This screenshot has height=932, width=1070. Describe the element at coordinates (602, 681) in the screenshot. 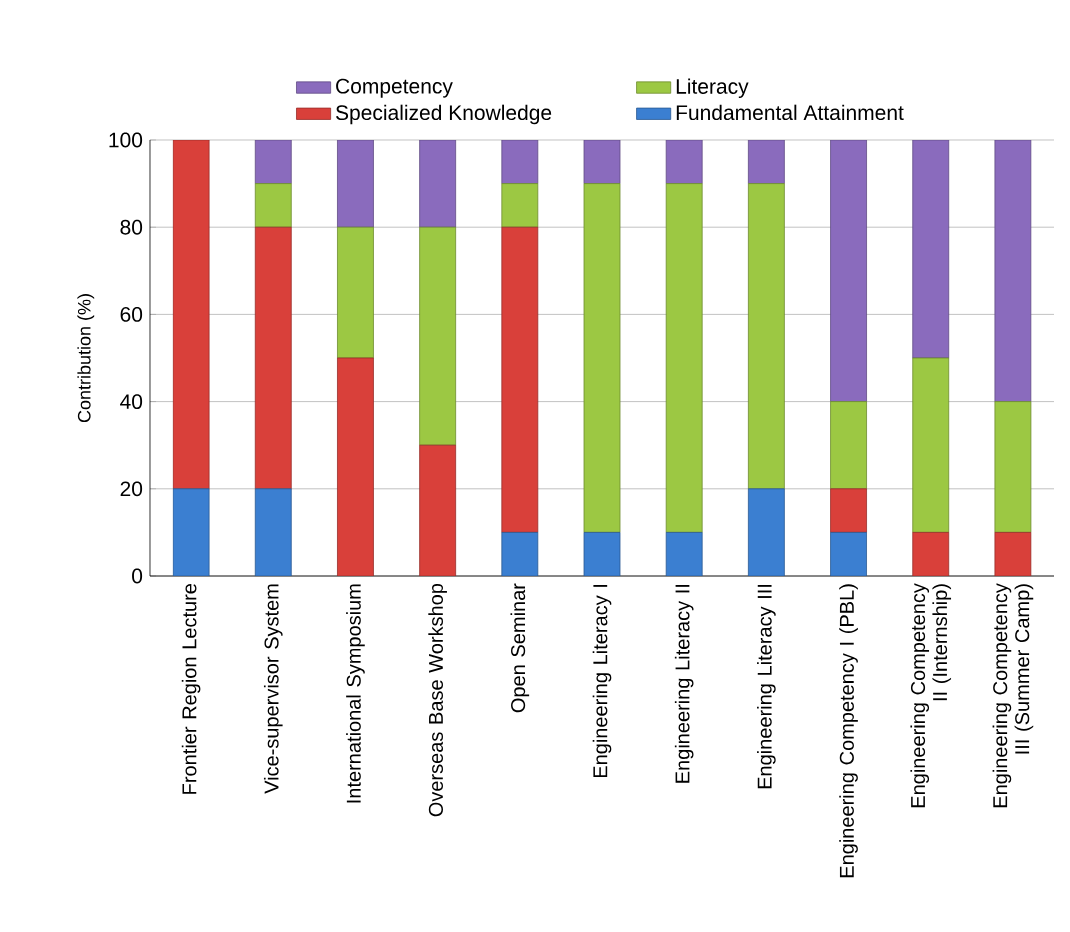

I see `x-tick-label: Engineering Literacy I` at that location.